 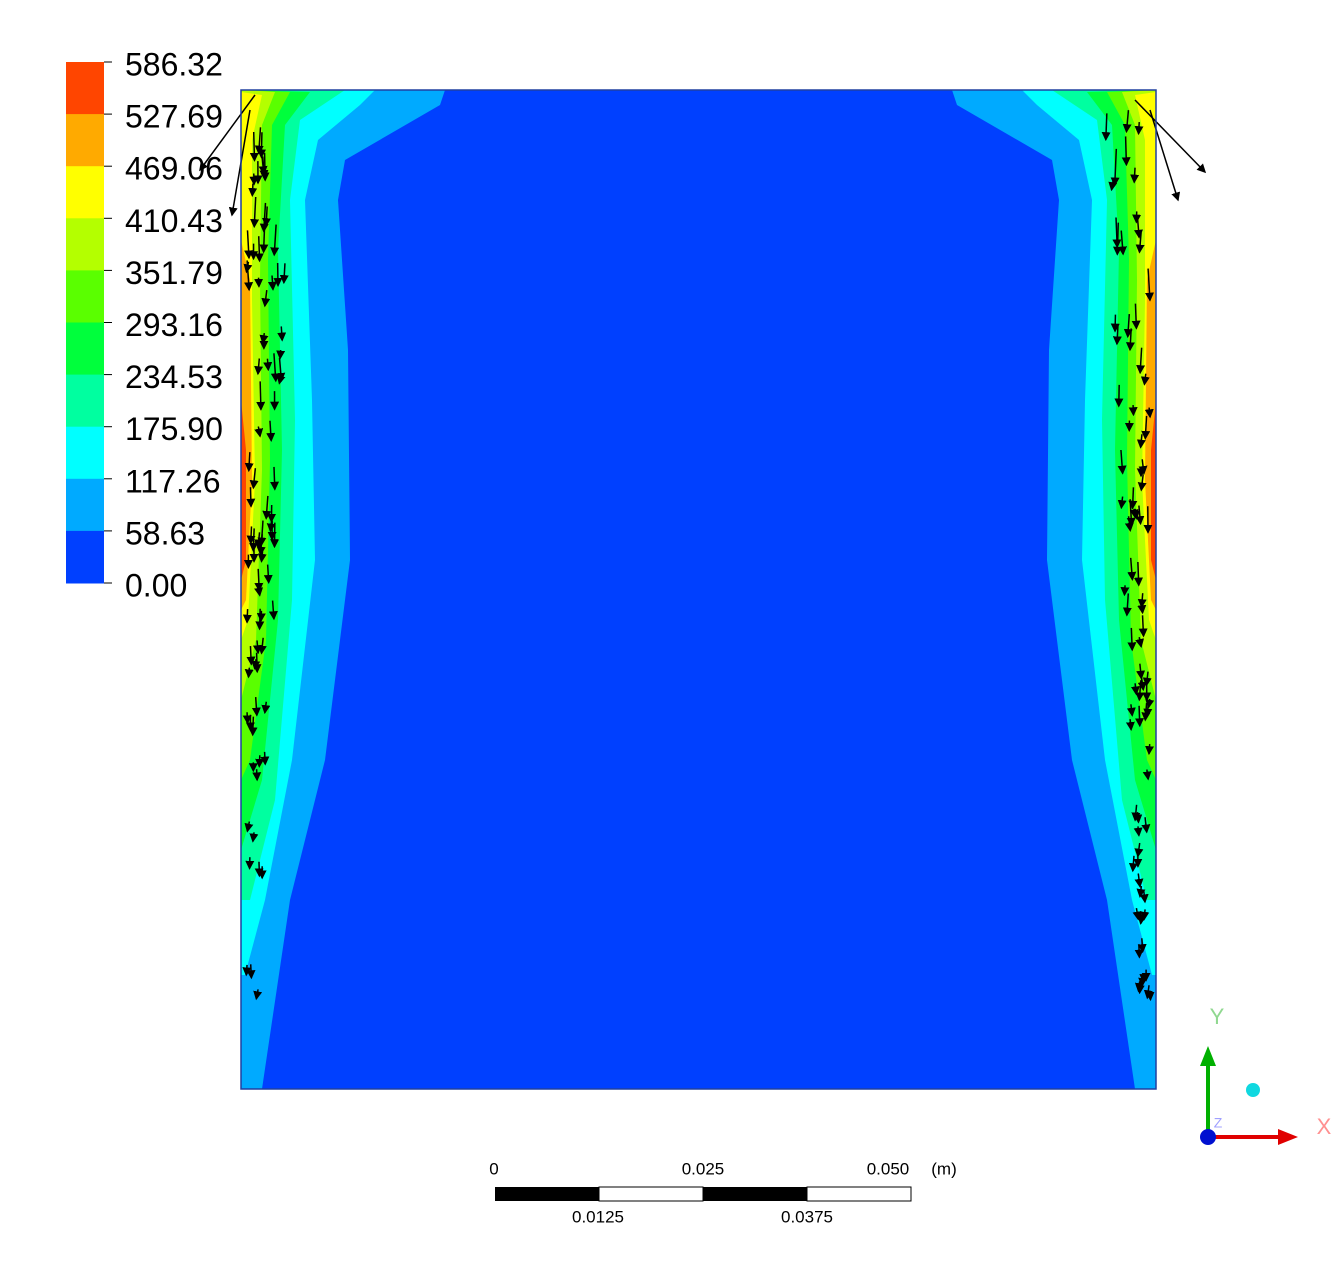 I want to click on legend-label: 234.53, so click(x=174, y=377).